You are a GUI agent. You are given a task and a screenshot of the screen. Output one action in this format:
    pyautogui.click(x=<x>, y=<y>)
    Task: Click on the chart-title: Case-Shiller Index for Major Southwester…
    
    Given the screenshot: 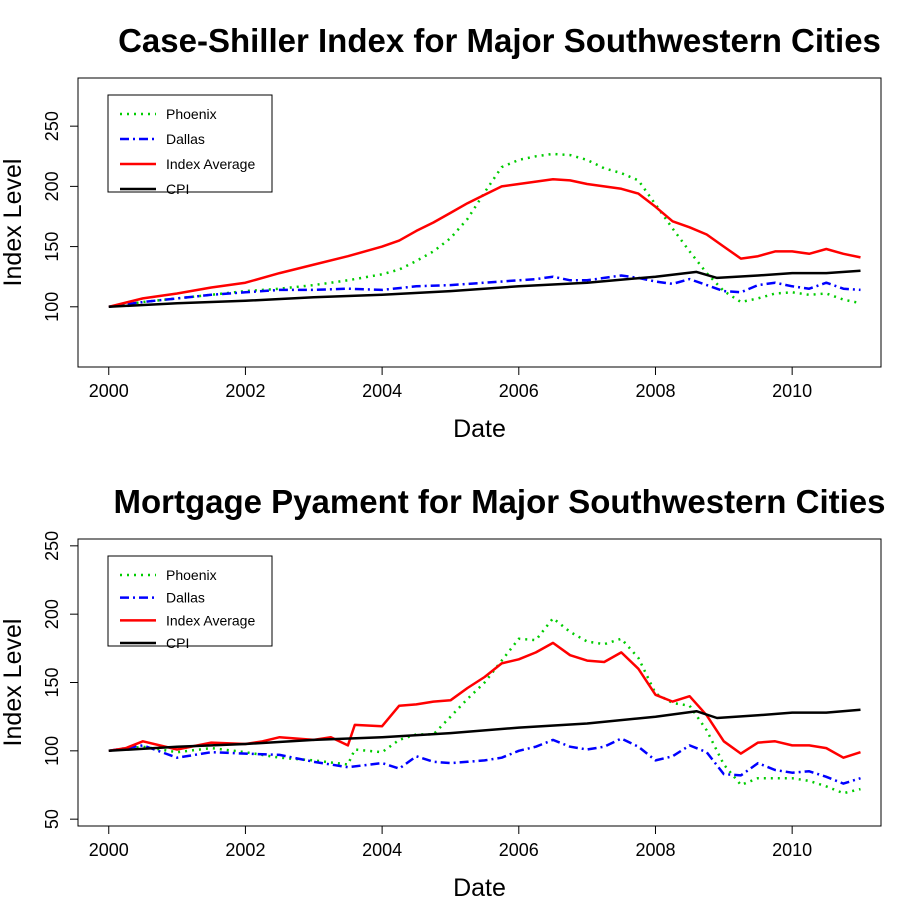 What is the action you would take?
    pyautogui.click(x=499, y=40)
    